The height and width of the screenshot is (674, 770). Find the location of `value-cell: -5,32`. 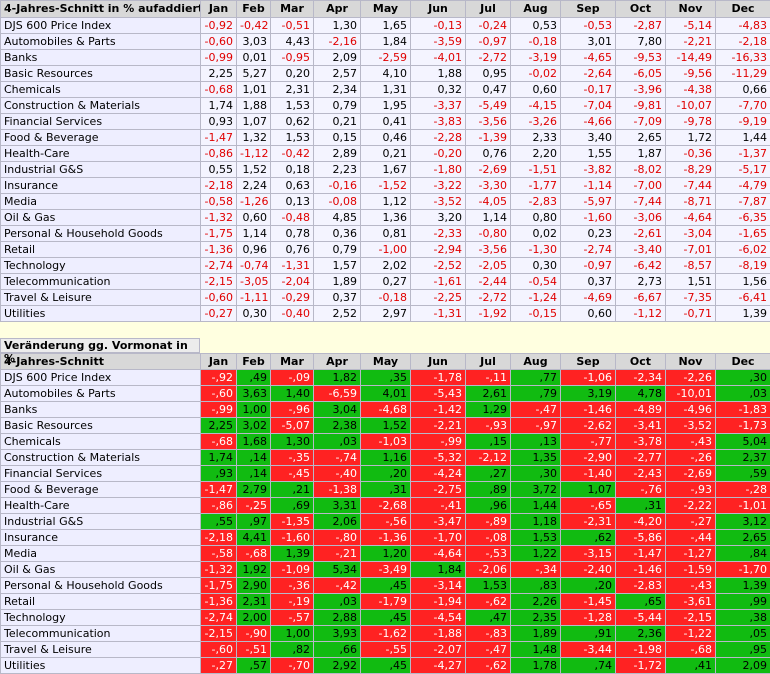

value-cell: -5,32 is located at coordinates (438, 457).